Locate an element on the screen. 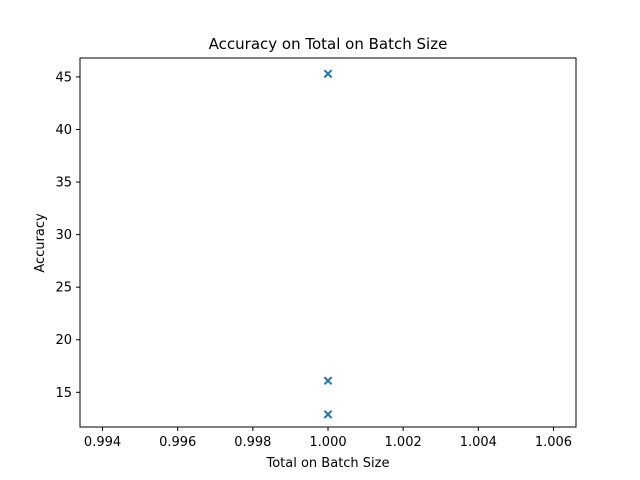  y-tick-label: 35 is located at coordinates (63, 183).